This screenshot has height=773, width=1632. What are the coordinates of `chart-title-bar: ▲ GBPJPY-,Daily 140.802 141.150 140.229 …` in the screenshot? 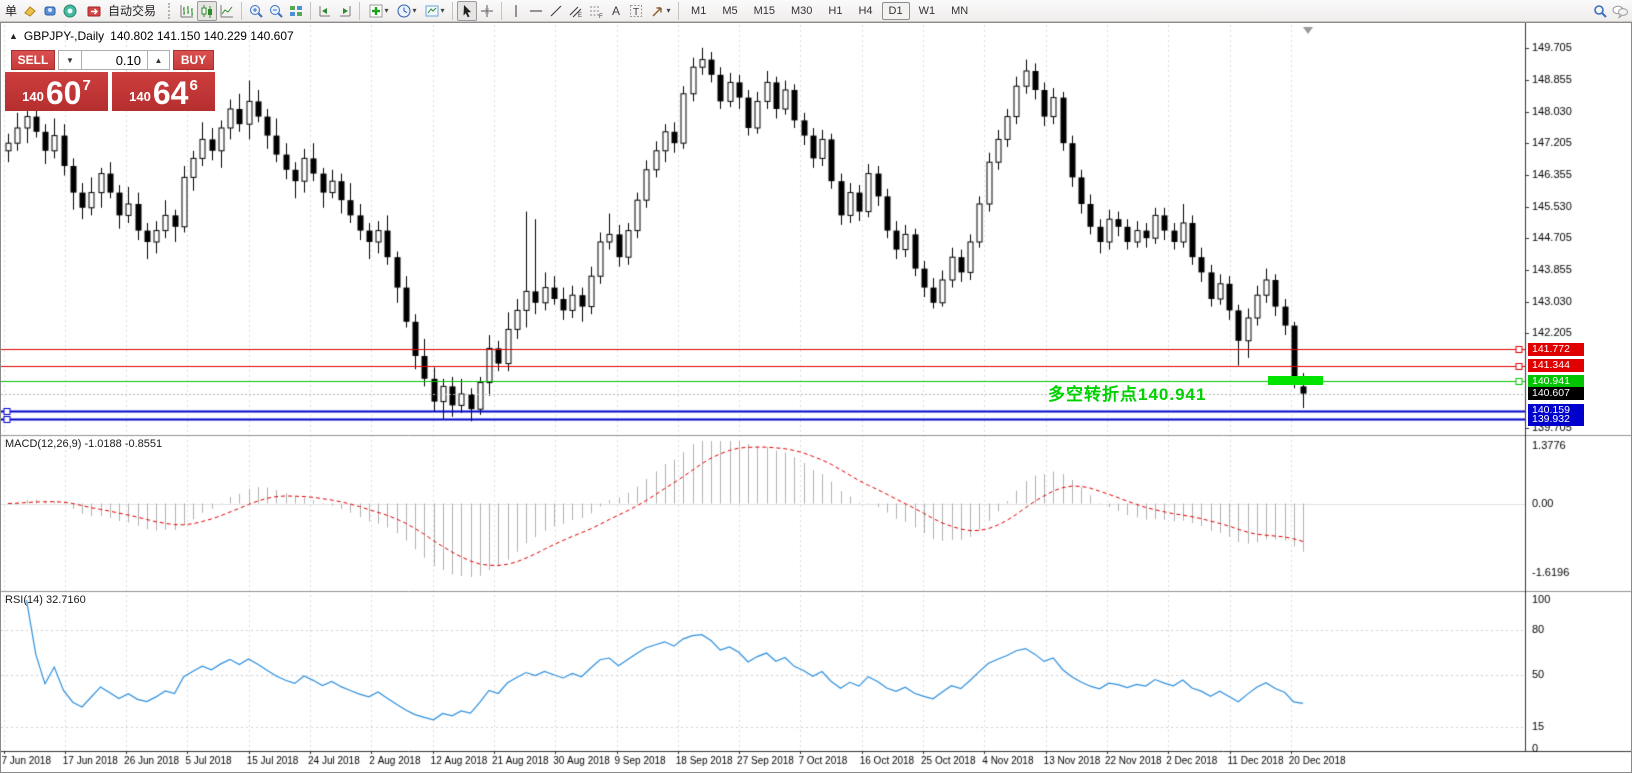 It's located at (151, 36).